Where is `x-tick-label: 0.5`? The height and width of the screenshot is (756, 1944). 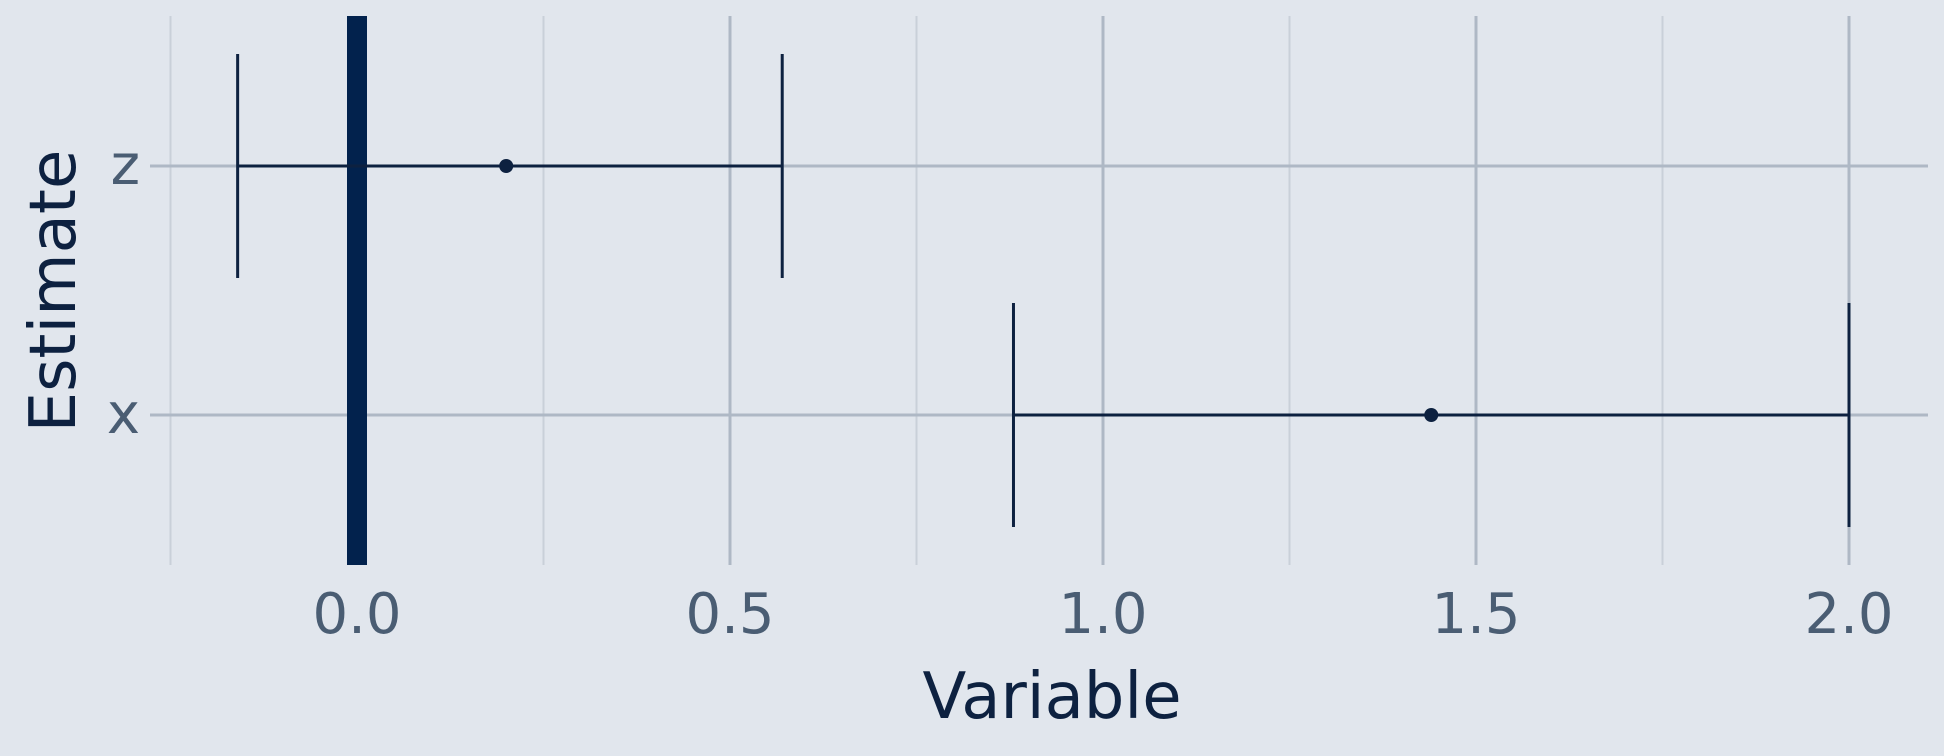
x-tick-label: 0.5 is located at coordinates (729, 614).